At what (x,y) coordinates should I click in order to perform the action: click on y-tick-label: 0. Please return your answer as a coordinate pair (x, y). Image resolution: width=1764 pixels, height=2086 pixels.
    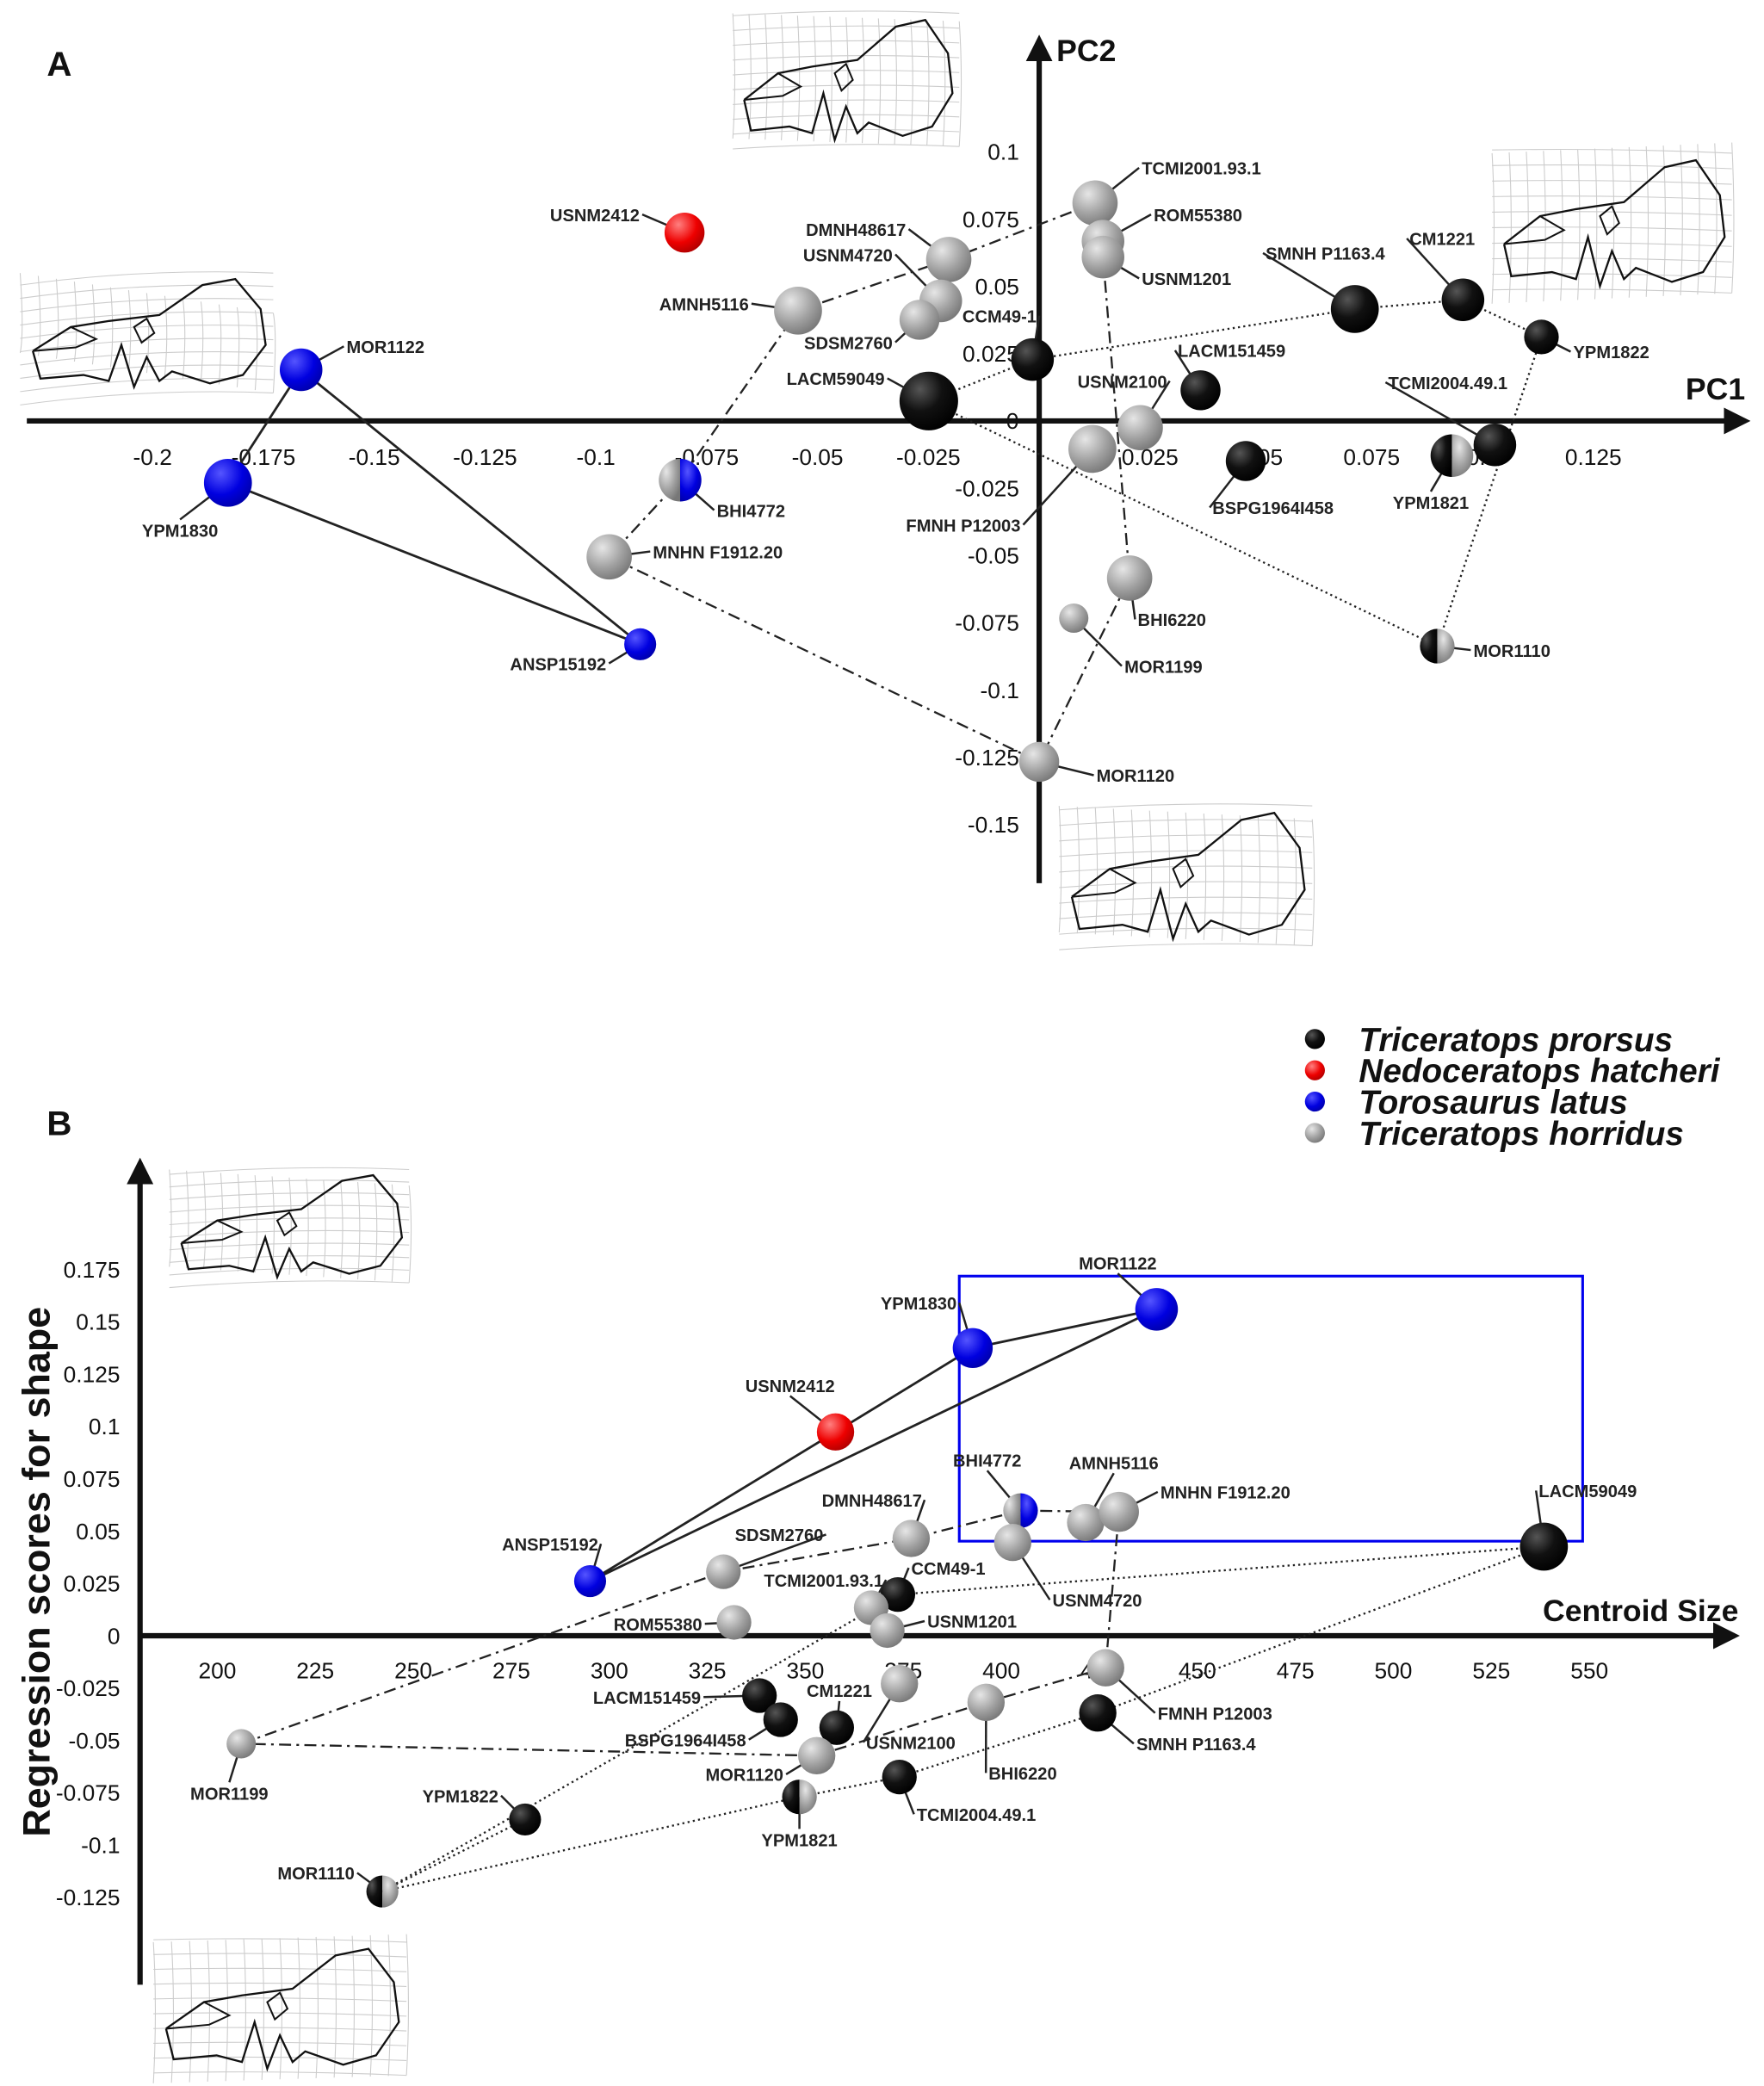
    Looking at the image, I should click on (114, 1636).